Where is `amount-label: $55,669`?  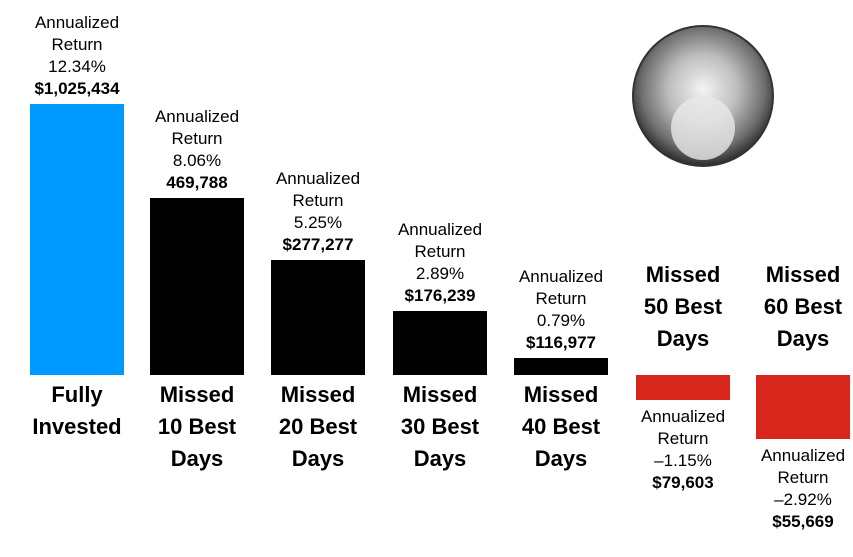
amount-label: $55,669 is located at coordinates (803, 522).